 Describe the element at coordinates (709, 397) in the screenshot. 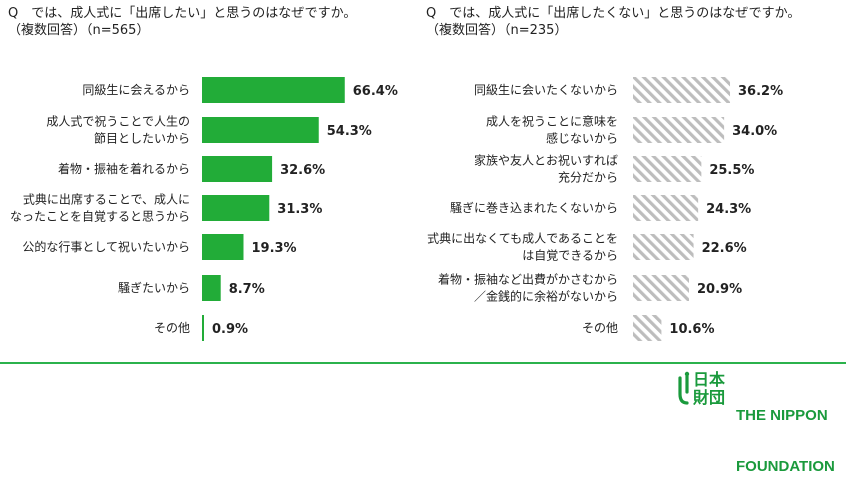

I see `logo-kanji-bottom: 財団` at that location.